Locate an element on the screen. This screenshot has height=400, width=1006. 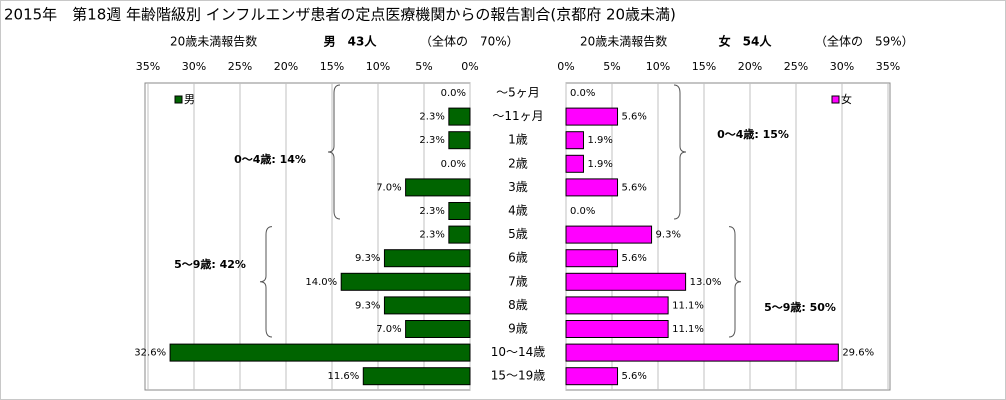
category-label: 1歳 is located at coordinates (518, 140).